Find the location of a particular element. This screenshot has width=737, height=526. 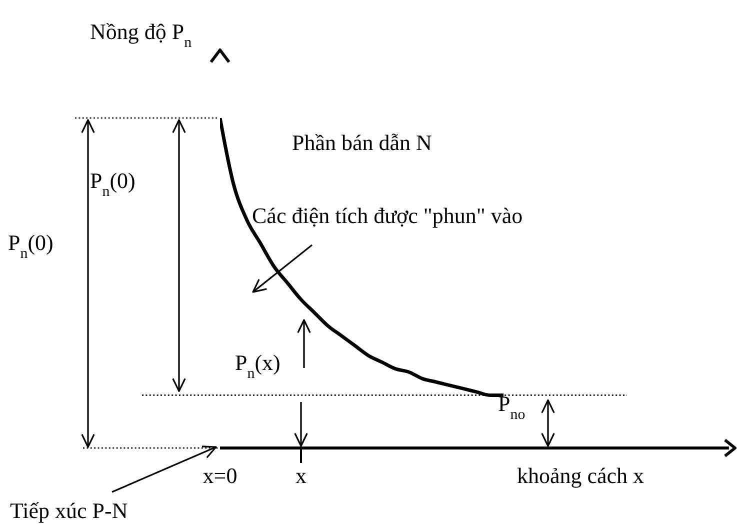

x-tick-label: x is located at coordinates (301, 475).